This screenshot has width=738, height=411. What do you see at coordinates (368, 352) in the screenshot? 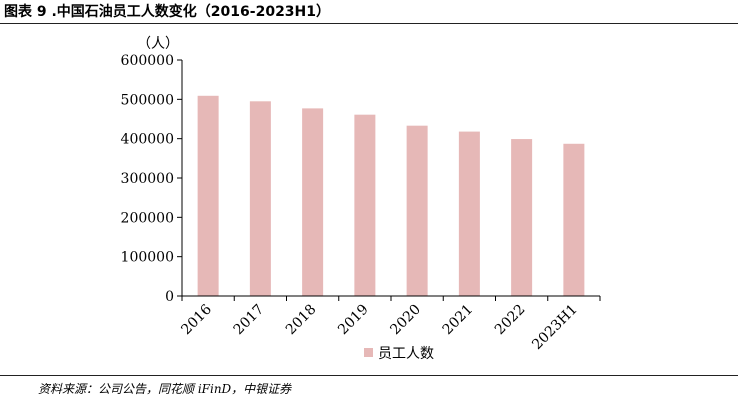
I see `legend-swatch` at bounding box center [368, 352].